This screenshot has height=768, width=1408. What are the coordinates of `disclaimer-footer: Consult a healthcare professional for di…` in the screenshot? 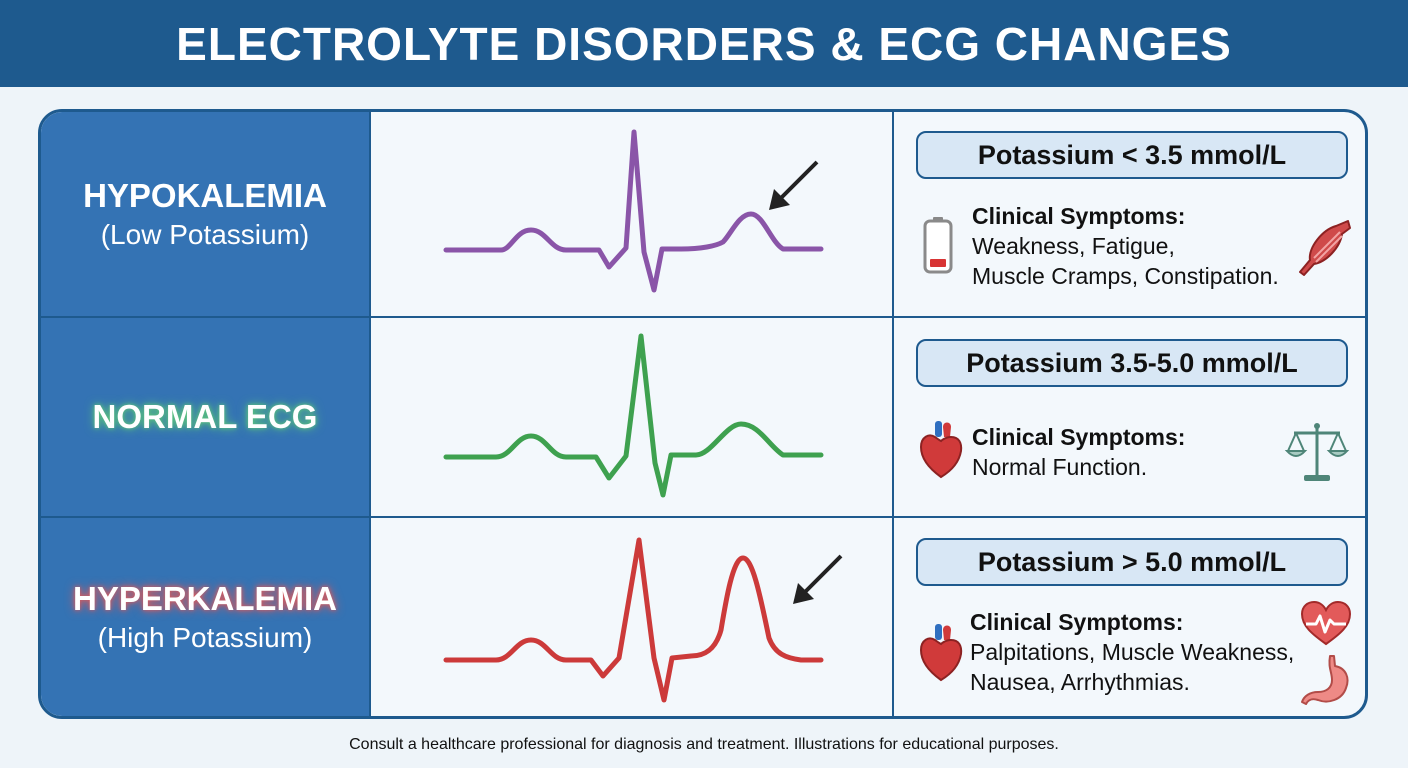 It's located at (704, 744).